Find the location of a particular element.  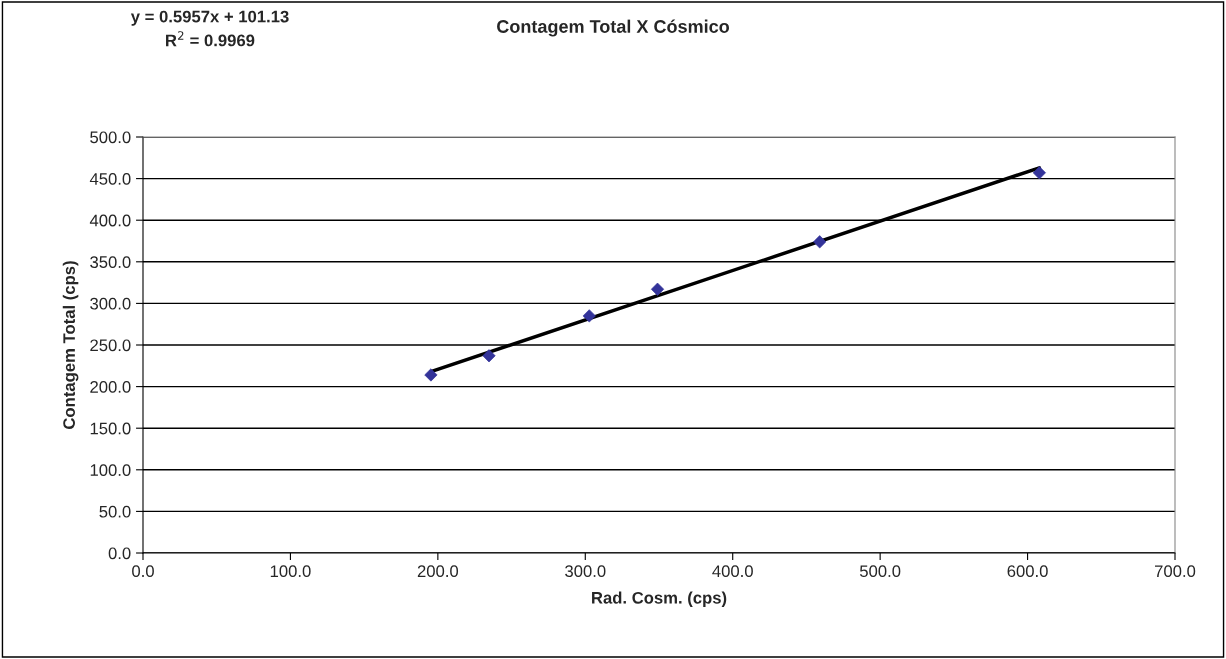

text: y = 0.5957x + 101.13 is located at coordinates (209, 18).